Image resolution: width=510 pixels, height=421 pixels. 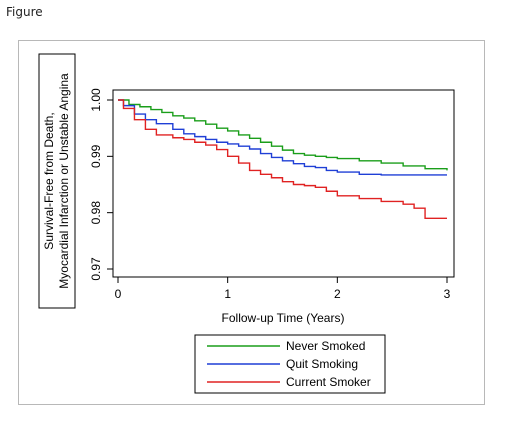 I want to click on series-line-quit-smoking, so click(x=282, y=137).